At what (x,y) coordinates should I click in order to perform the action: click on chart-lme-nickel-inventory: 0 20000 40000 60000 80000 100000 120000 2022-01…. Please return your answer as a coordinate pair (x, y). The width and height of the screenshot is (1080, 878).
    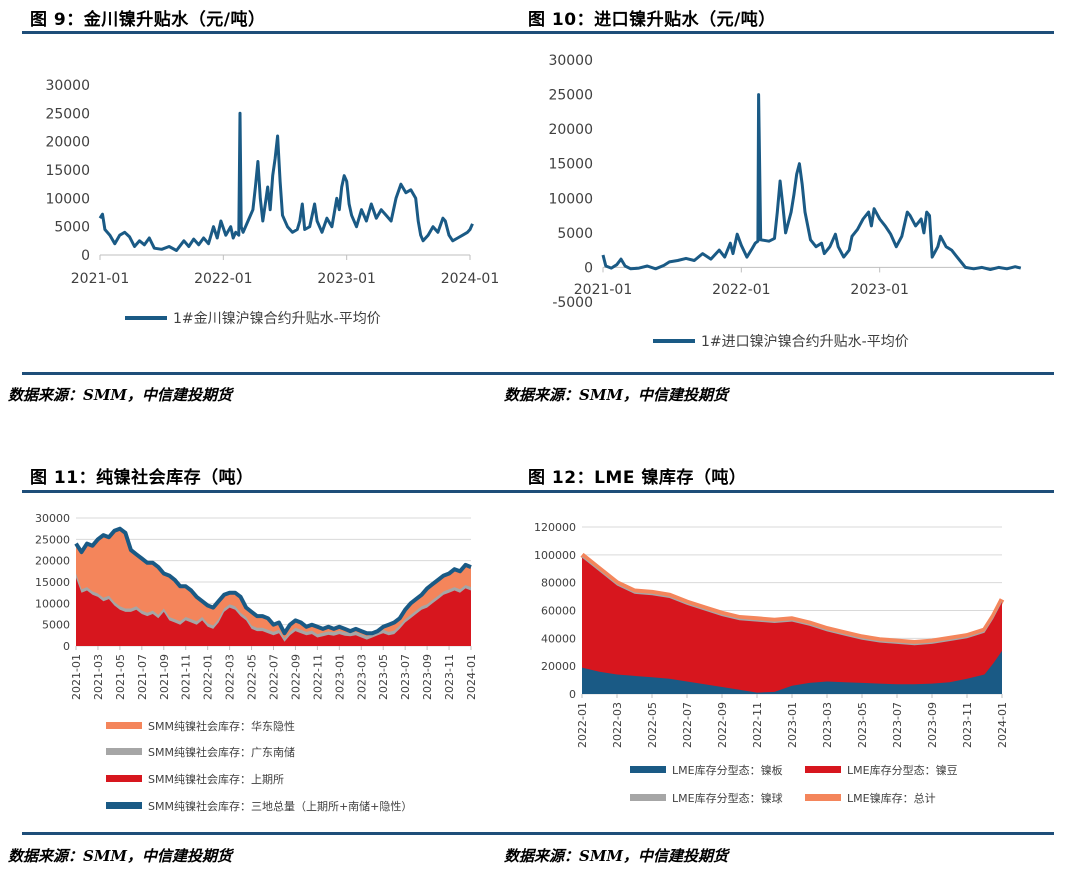
    Looking at the image, I should click on (771, 663).